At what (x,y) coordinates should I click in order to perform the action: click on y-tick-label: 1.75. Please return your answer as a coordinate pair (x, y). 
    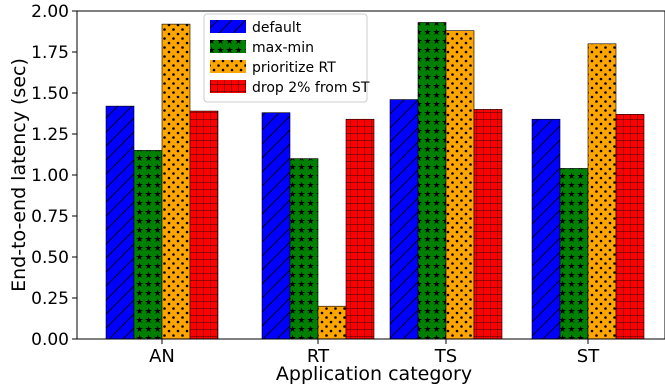
    Looking at the image, I should click on (50, 53).